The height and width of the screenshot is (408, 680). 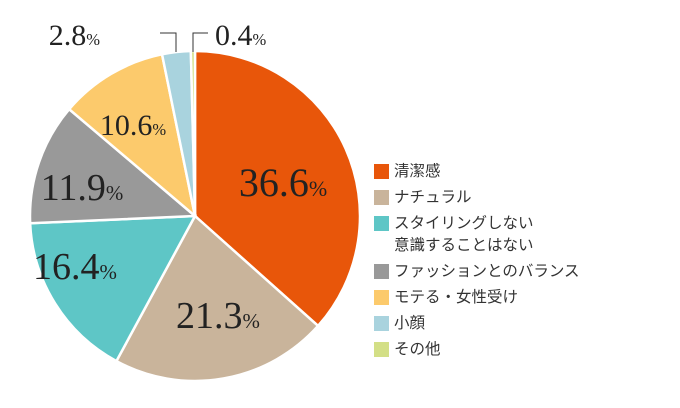 What do you see at coordinates (218, 316) in the screenshot?
I see `data-label: 21.3%` at bounding box center [218, 316].